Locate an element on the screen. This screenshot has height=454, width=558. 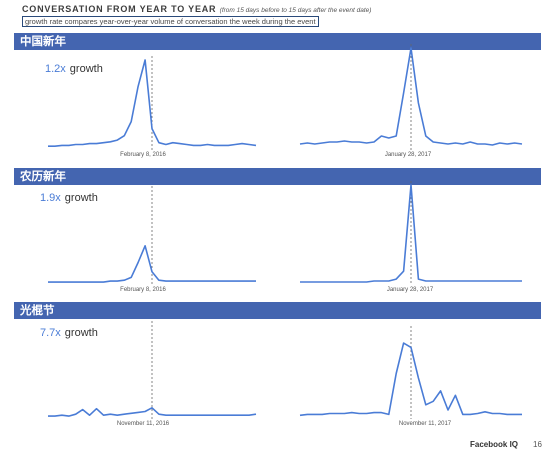
growth-multiplier: 1.9x is located at coordinates (50, 198).